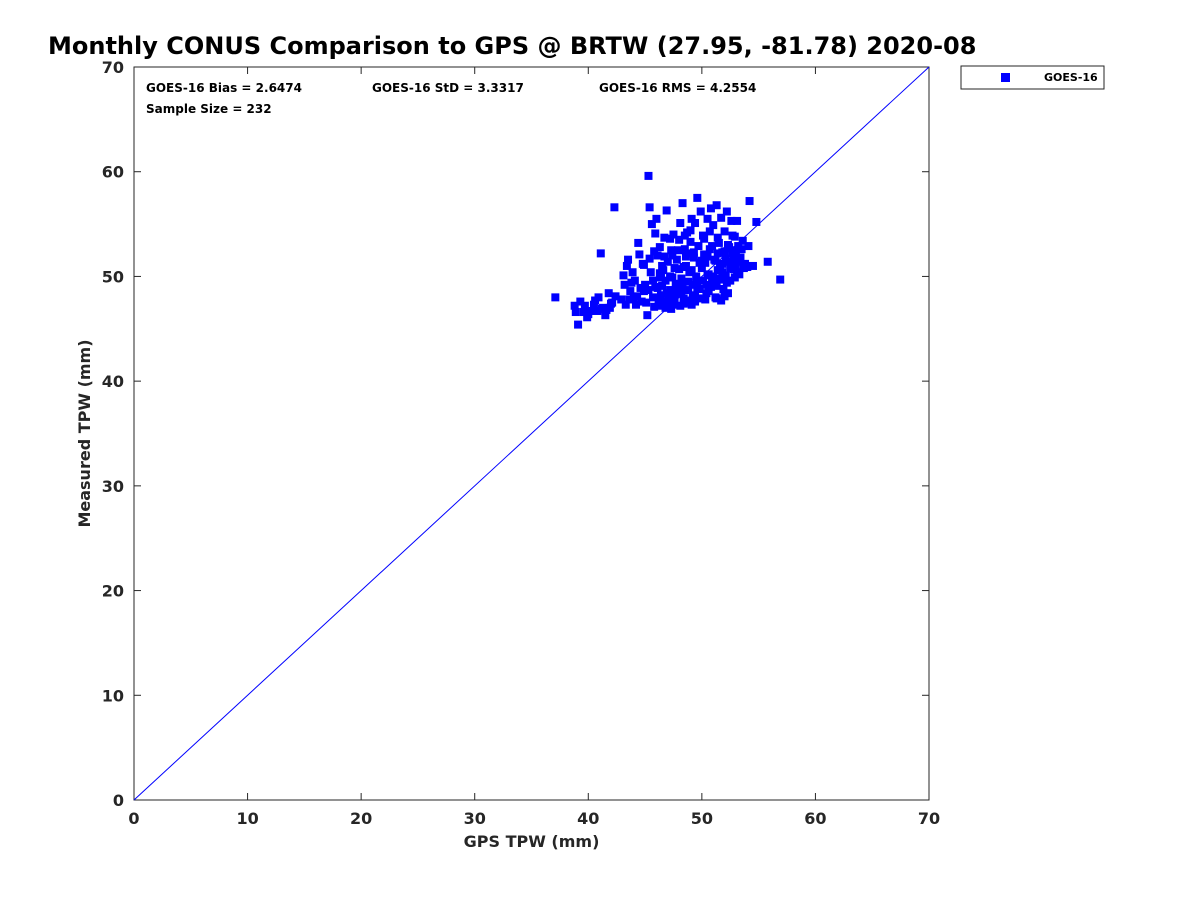 The width and height of the screenshot is (1200, 900). Describe the element at coordinates (113, 172) in the screenshot. I see `y-tick-label: 60` at that location.